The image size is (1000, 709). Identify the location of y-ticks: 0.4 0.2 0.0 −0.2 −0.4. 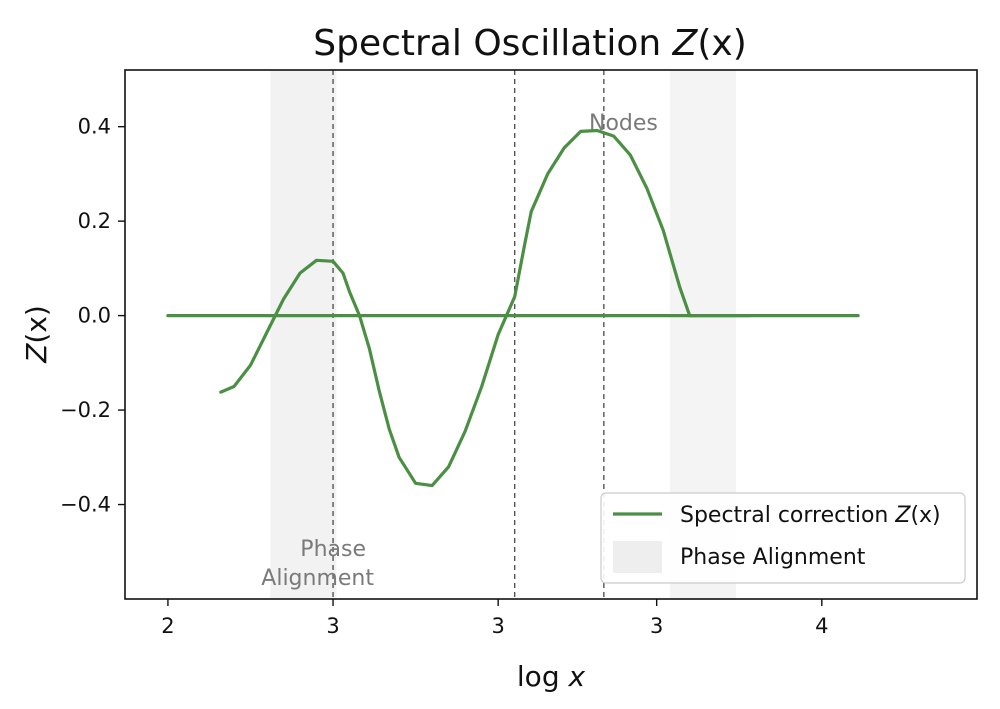
(92, 316).